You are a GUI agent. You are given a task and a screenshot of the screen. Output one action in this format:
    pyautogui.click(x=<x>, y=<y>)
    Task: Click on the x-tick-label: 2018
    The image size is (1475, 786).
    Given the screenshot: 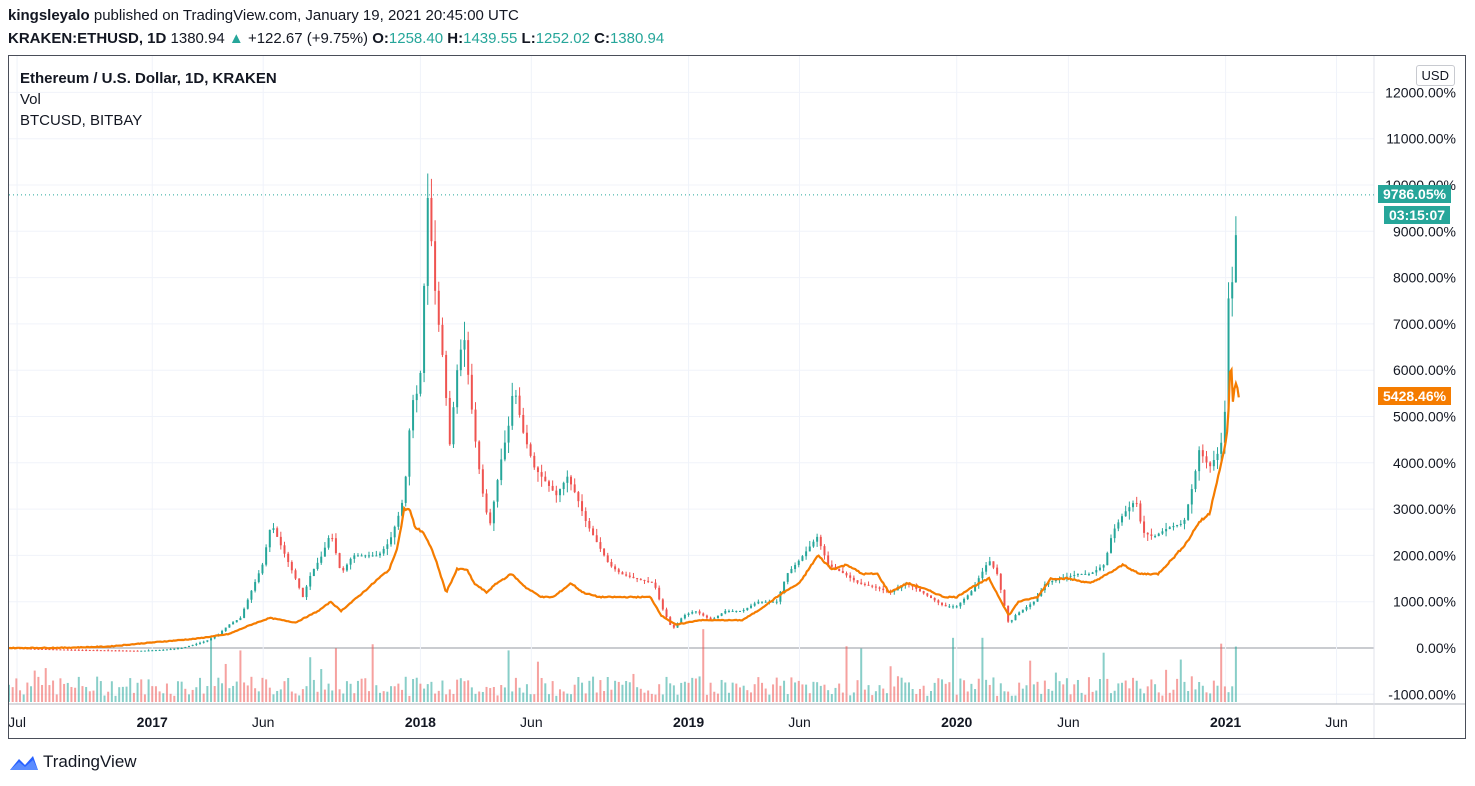 What is the action you would take?
    pyautogui.click(x=420, y=722)
    